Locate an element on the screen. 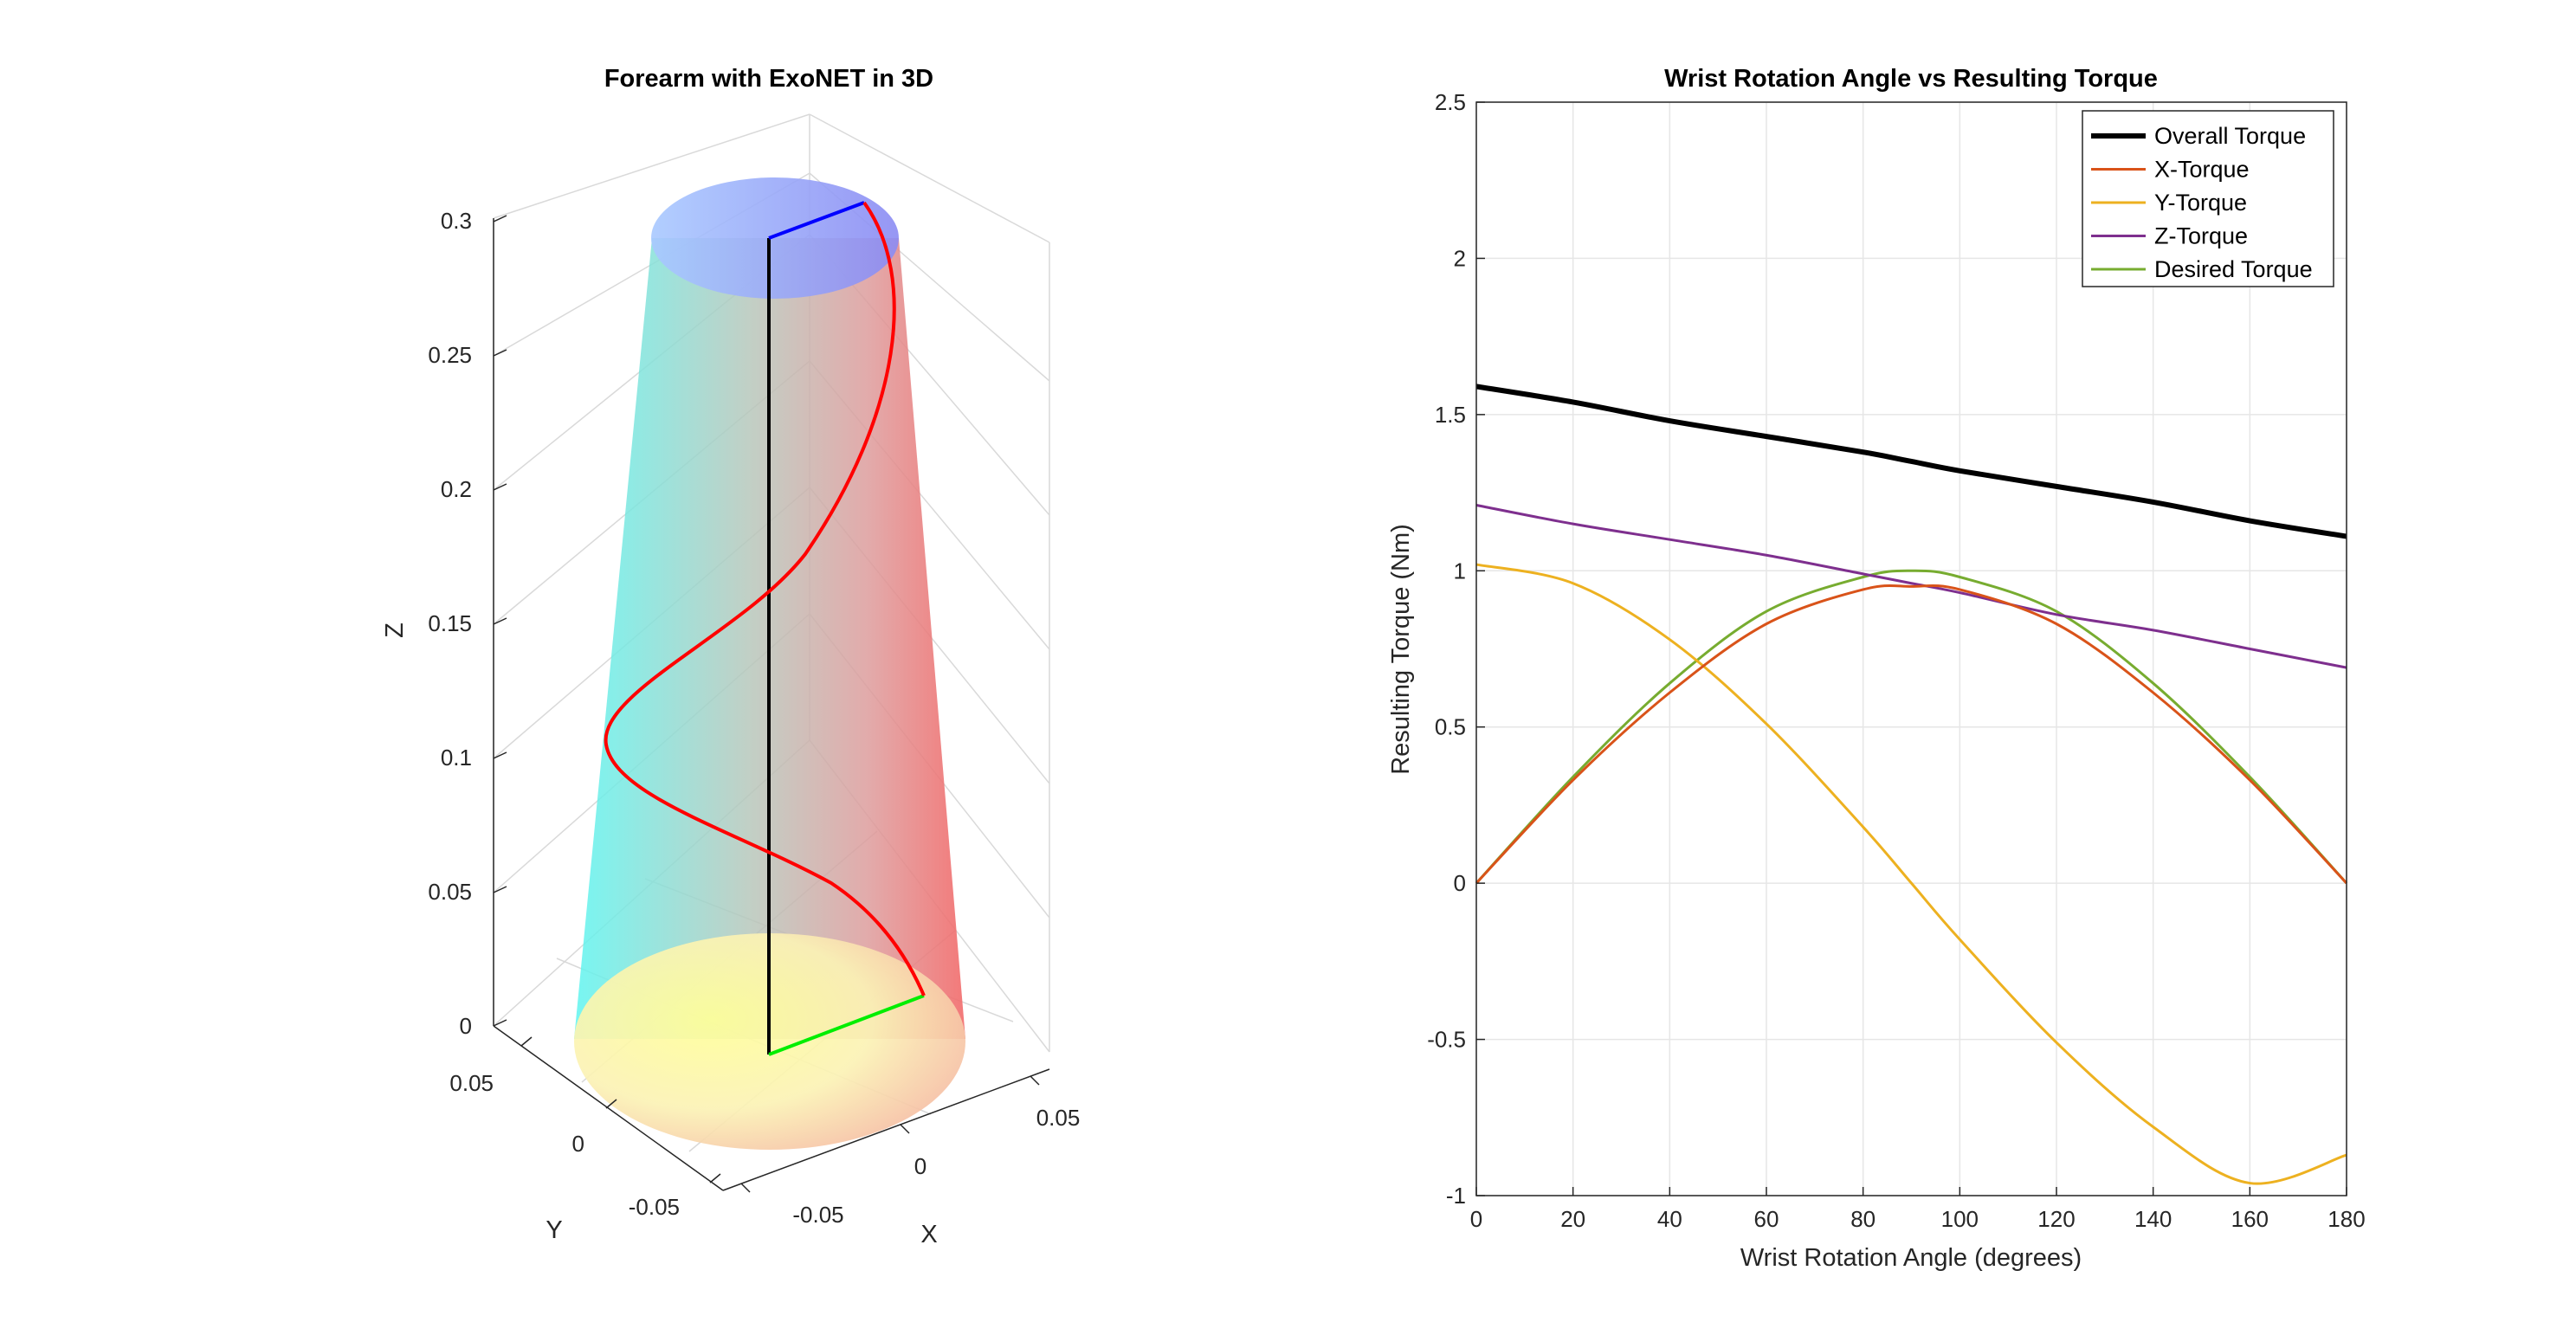  series-line-overall-torque is located at coordinates (1911, 461).